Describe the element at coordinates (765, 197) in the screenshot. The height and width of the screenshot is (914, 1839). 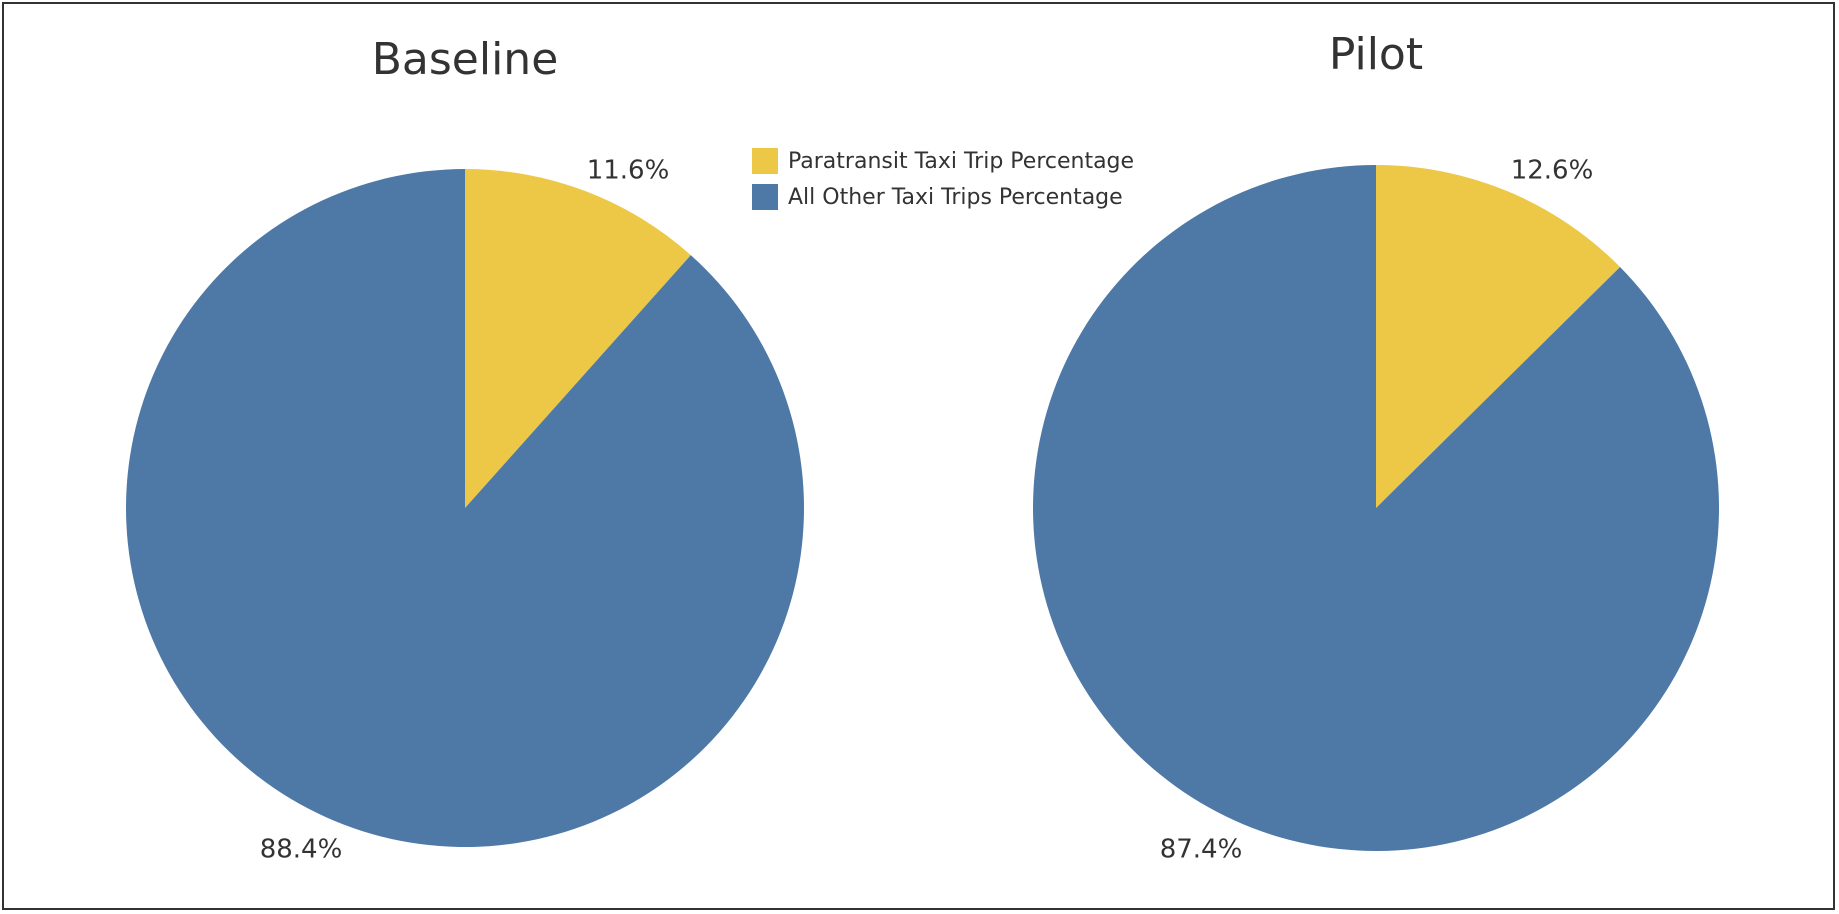
I see `legend-swatch-all-other` at that location.